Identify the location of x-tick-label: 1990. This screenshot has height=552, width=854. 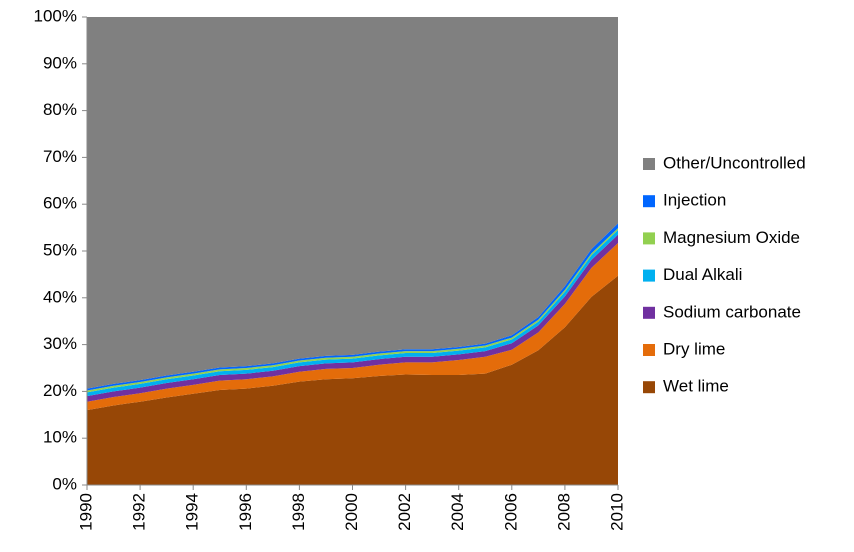
(85, 512).